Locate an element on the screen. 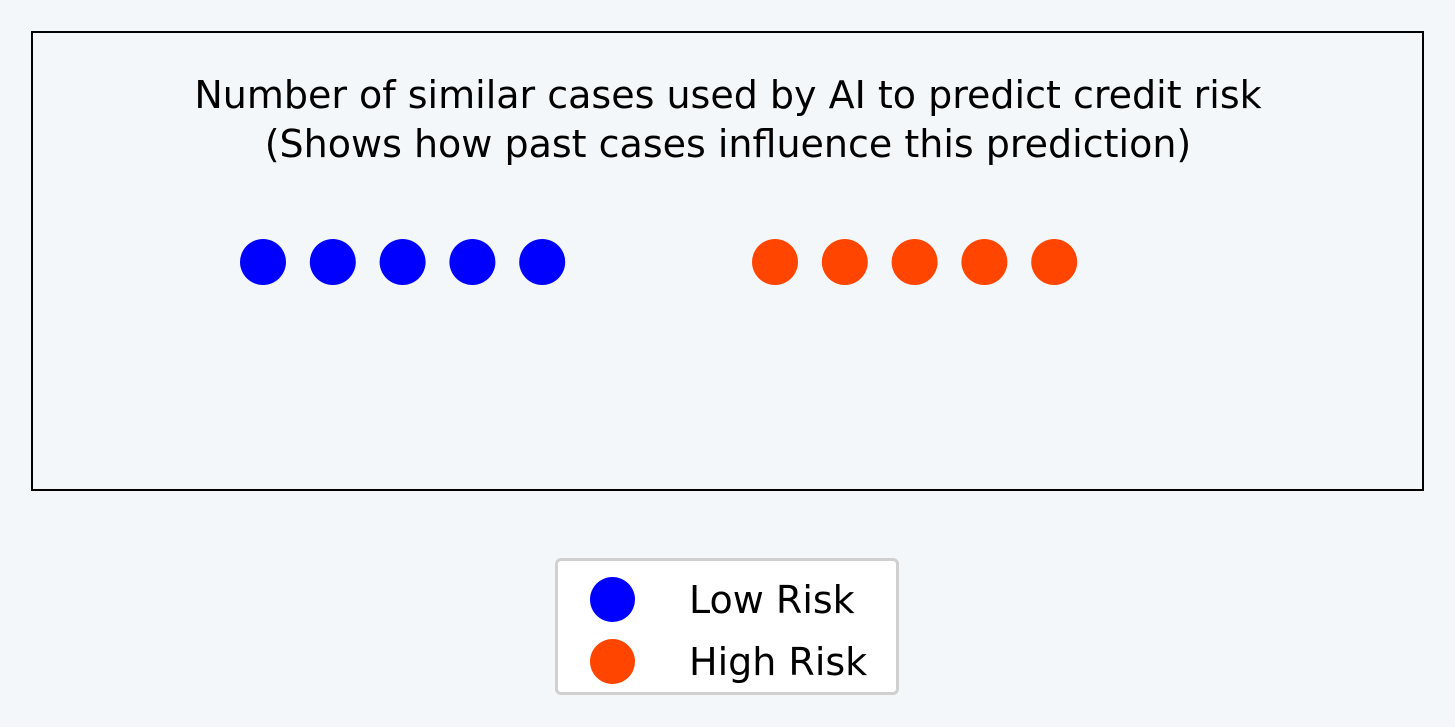 This screenshot has width=1455, height=727. points-layer is located at coordinates (659, 262).